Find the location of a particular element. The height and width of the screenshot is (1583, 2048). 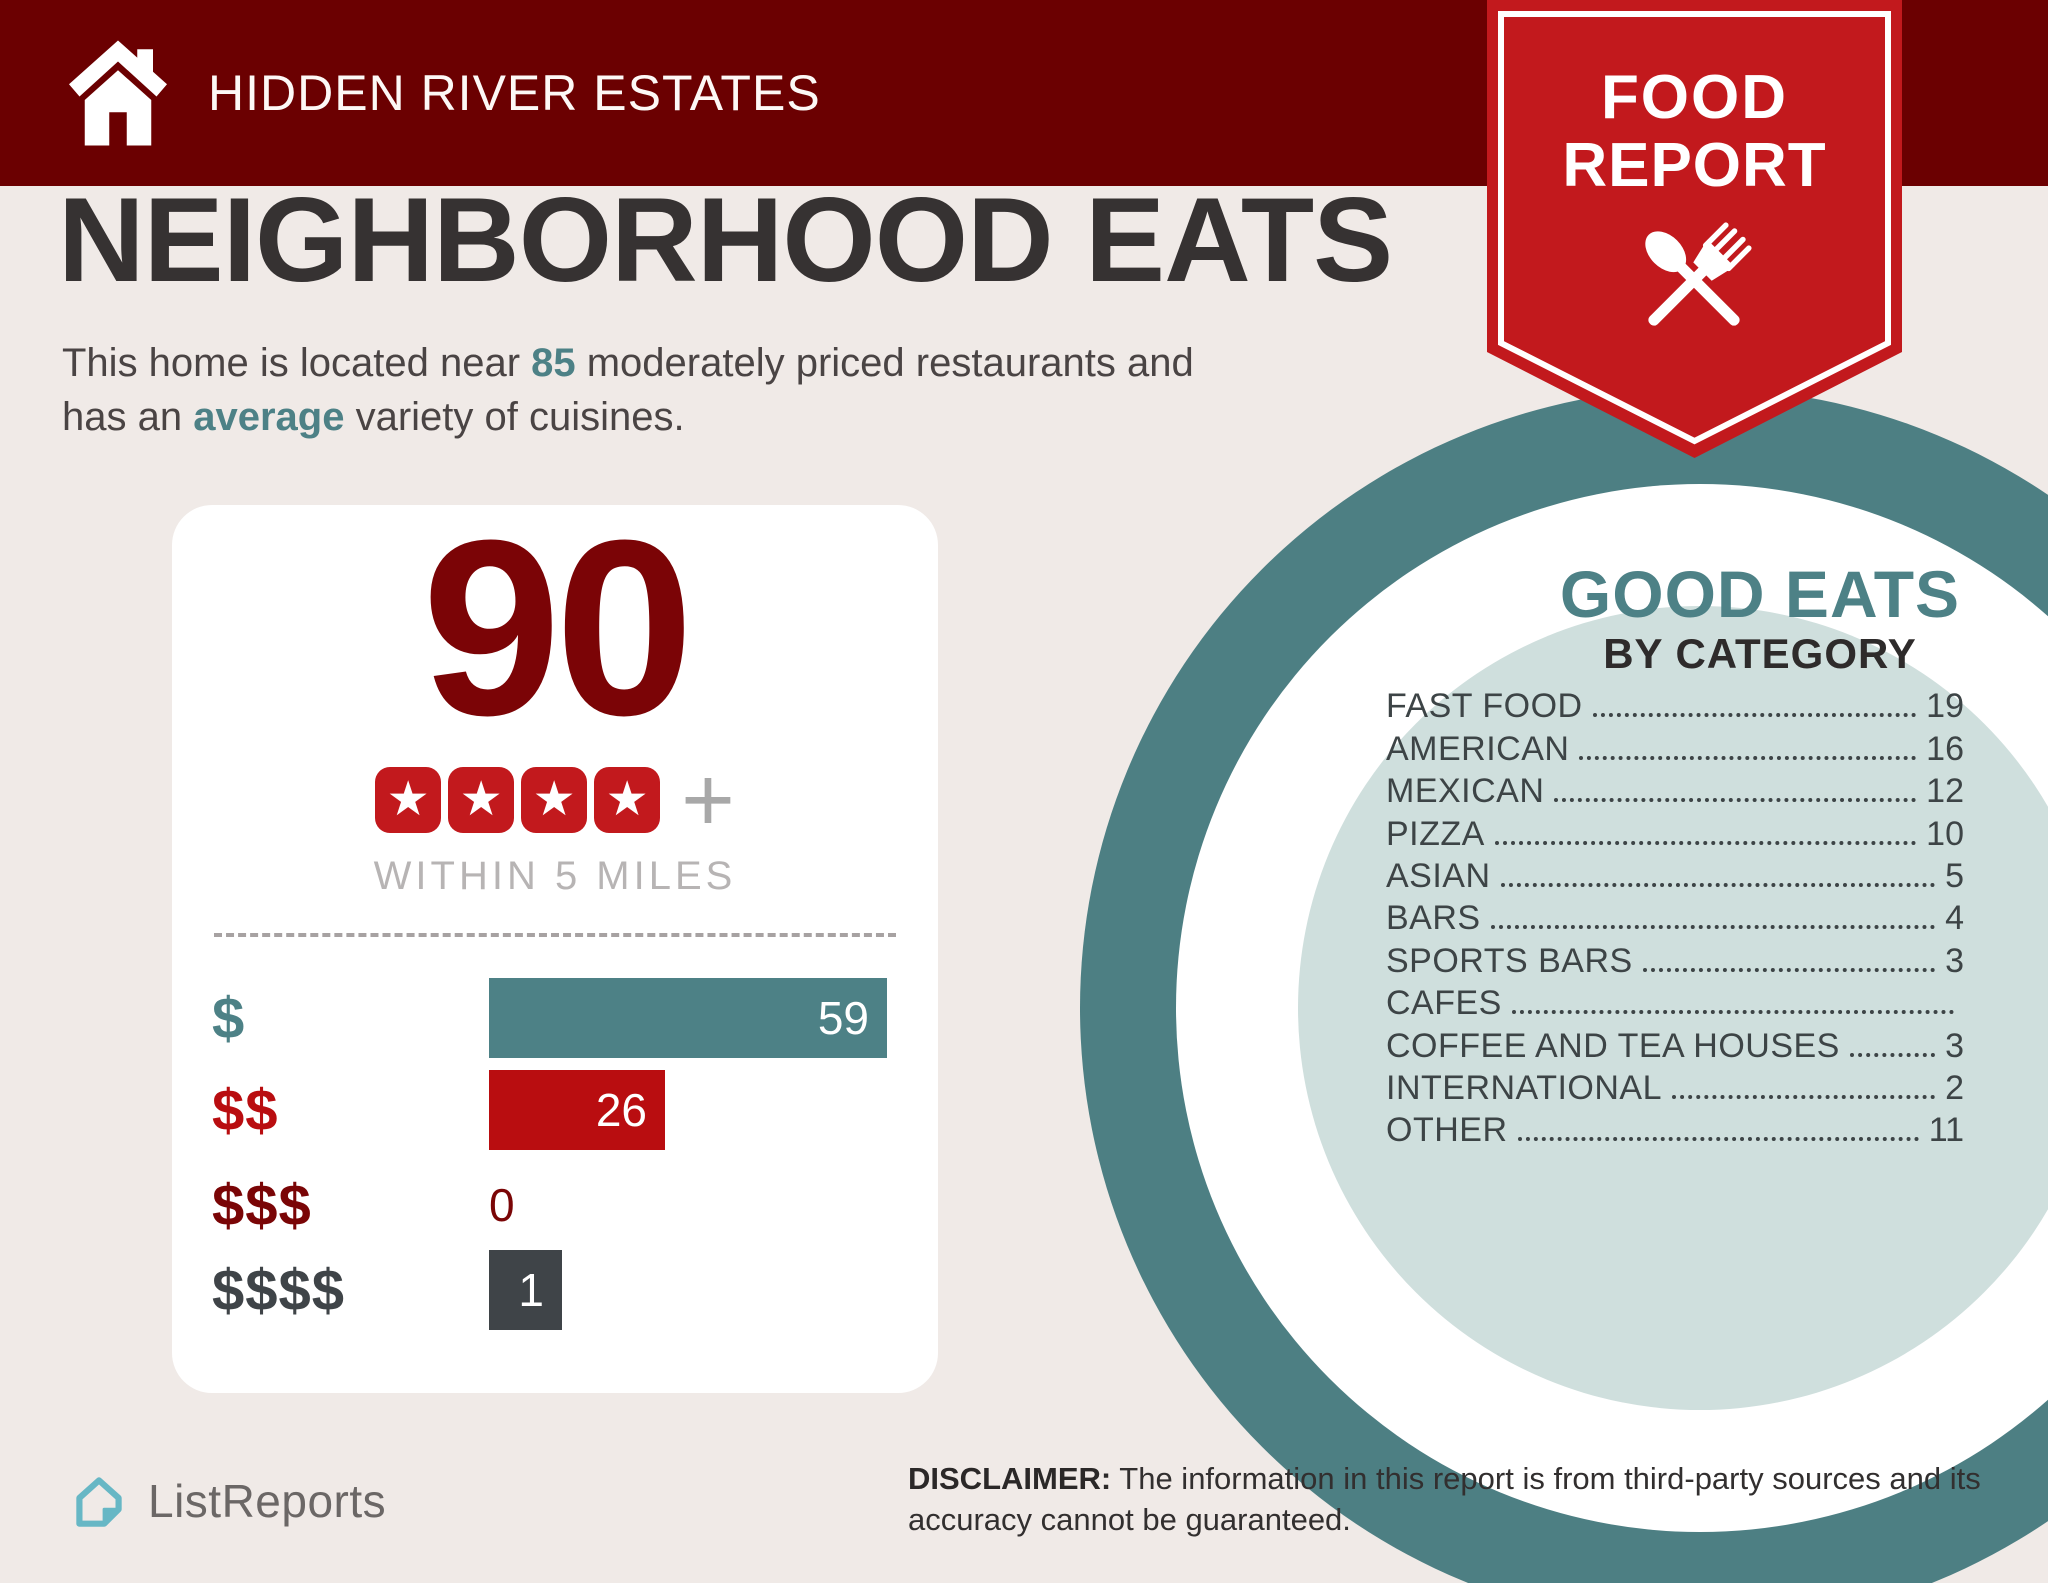

category-row: COFFEE AND TEA HOUSES 3 is located at coordinates (1675, 1044).